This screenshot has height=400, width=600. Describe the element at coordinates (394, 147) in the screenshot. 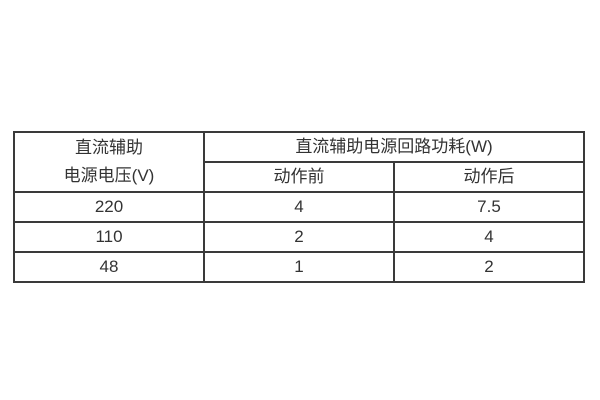

I see `header-cell-power-group: 直流辅助电源回路功耗(W)` at that location.